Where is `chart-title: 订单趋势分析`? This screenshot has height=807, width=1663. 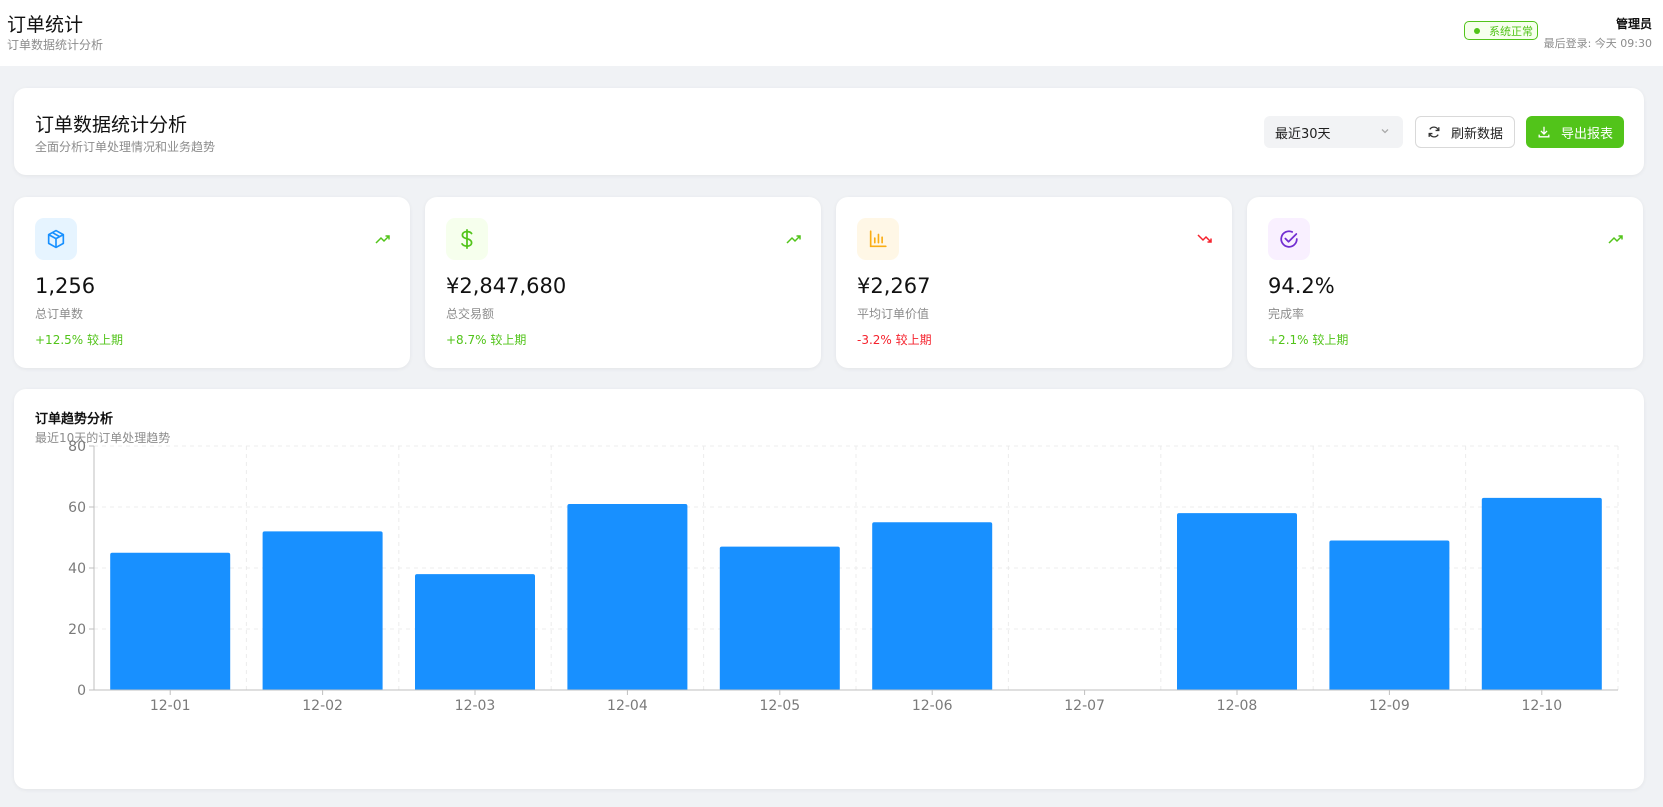 chart-title: 订单趋势分析 is located at coordinates (74, 419).